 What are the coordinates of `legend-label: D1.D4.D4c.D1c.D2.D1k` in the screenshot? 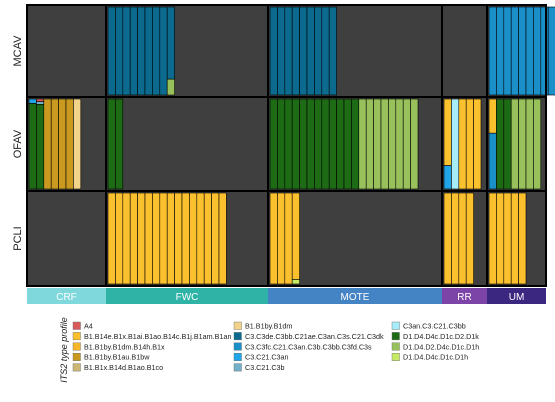 It's located at (441, 336).